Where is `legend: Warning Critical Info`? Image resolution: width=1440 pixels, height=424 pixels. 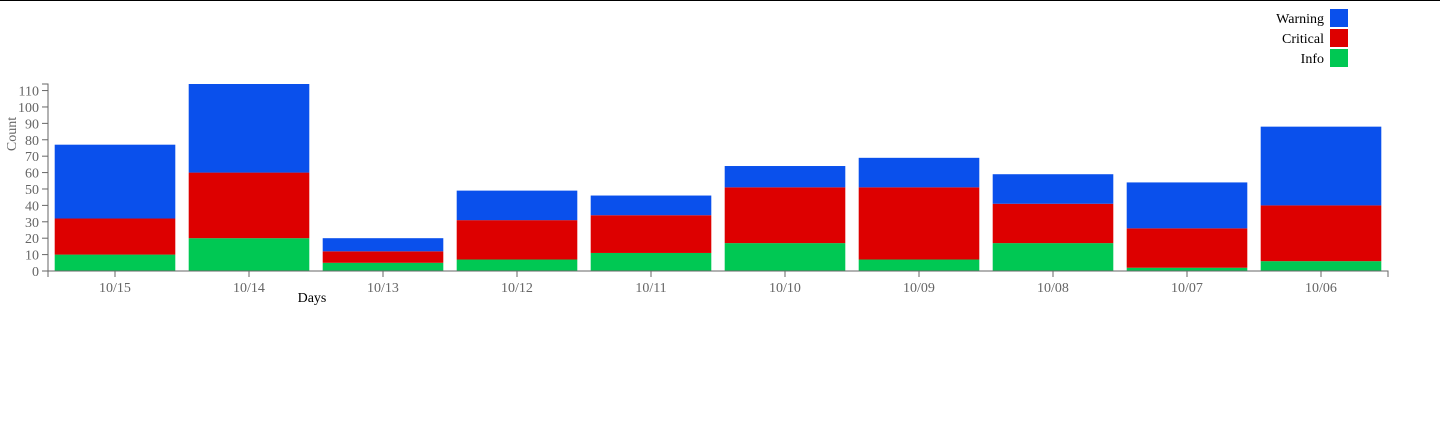
legend: Warning Critical Info is located at coordinates (1312, 38).